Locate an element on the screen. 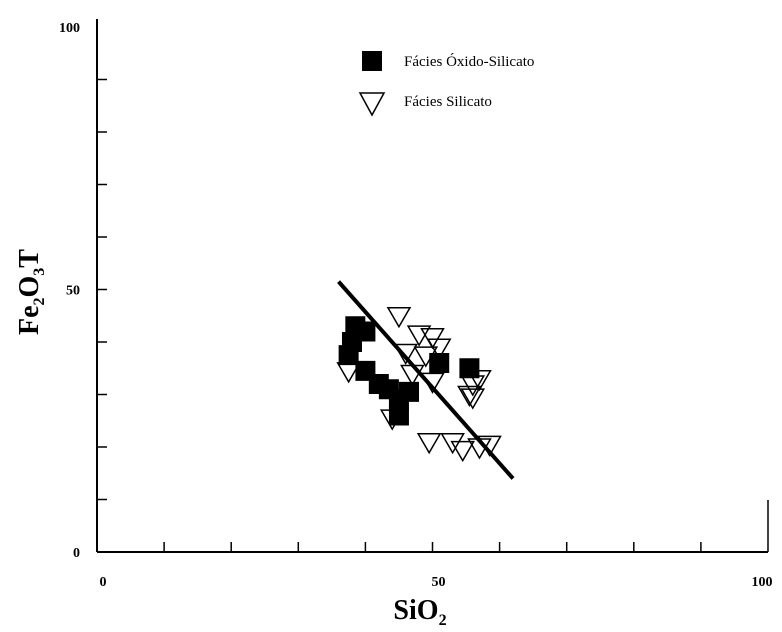  legend-label-oxido-silicato: Fácies Óxido-Silicato is located at coordinates (469, 61).